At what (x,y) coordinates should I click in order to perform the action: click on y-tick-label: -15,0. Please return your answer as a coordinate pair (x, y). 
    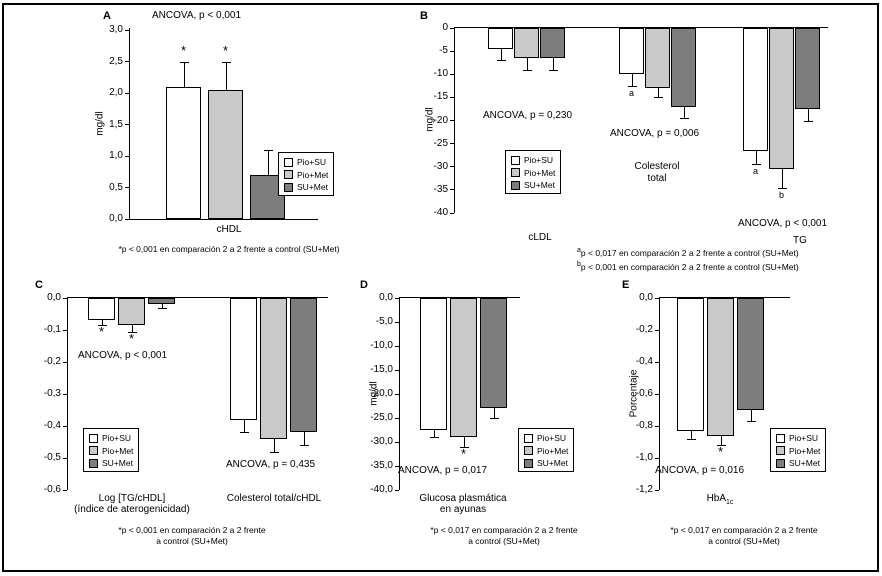
    Looking at the image, I should click on (381, 369).